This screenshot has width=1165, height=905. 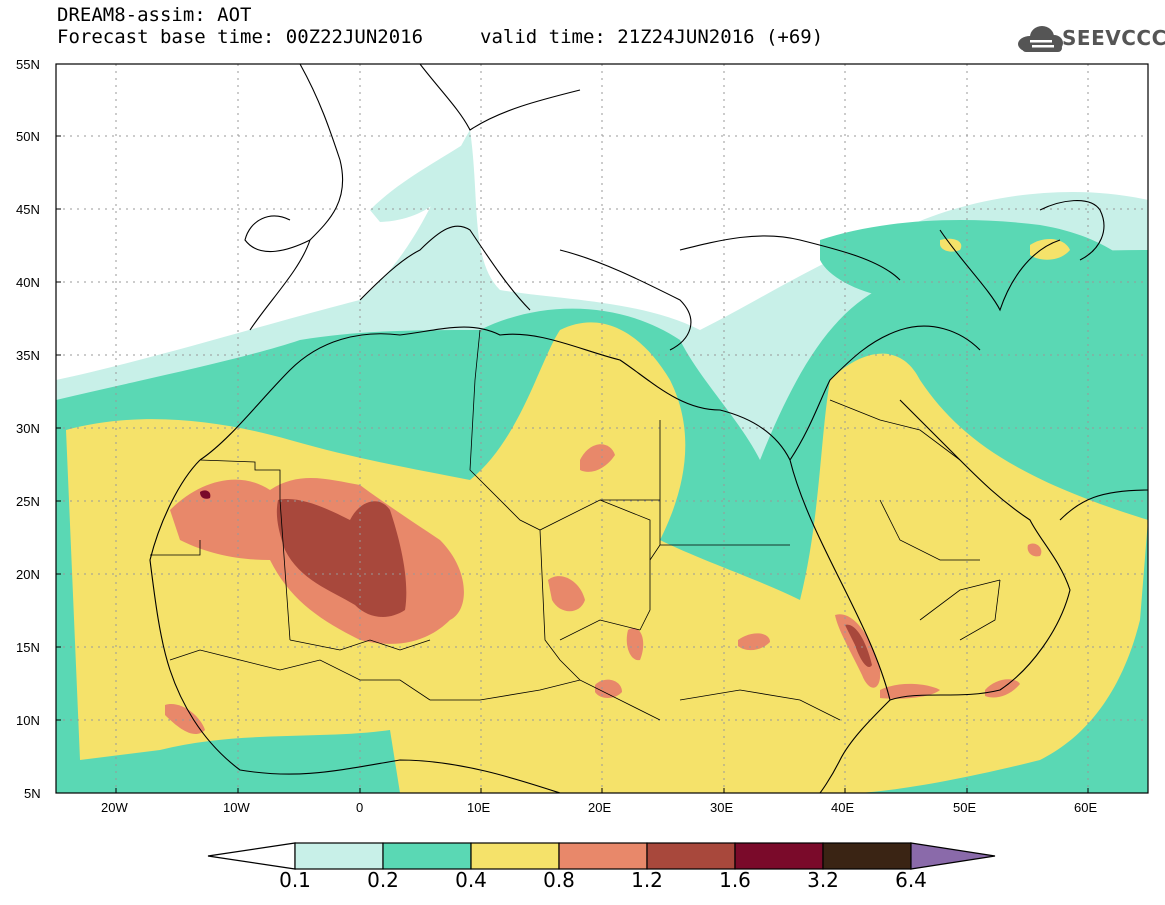 I want to click on aot-band-0.8-east, so click(x=754, y=642).